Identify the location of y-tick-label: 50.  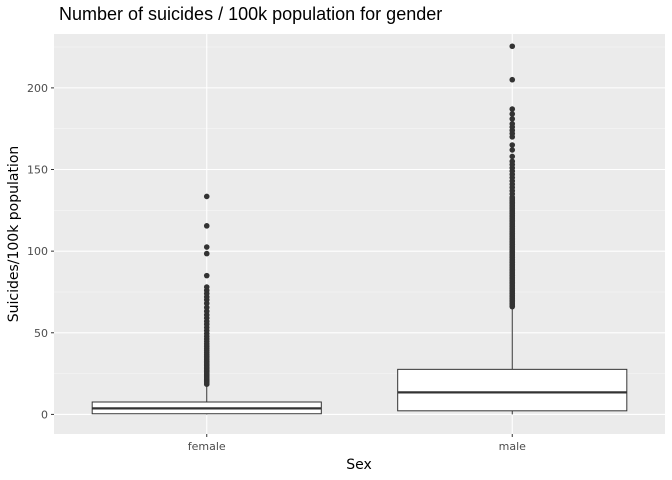
(41, 333).